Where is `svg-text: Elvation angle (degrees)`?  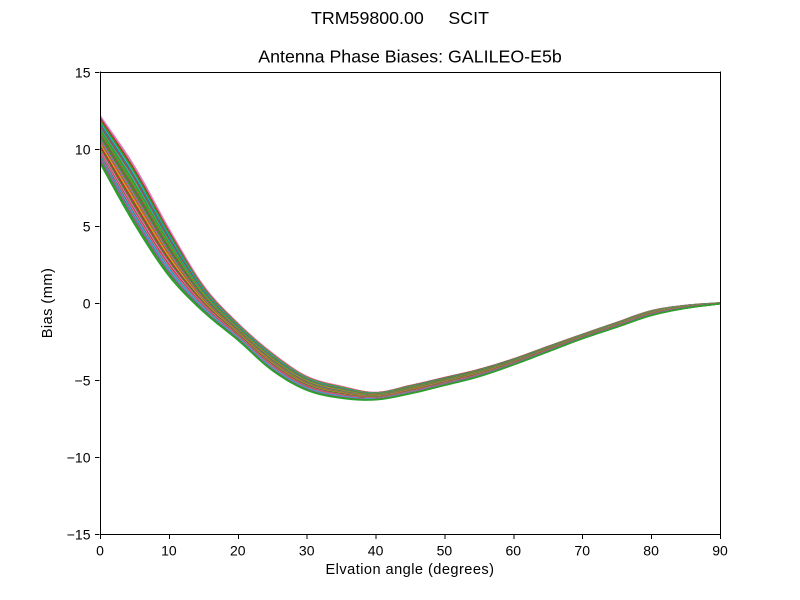
svg-text: Elvation angle (degrees) is located at coordinates (410, 570).